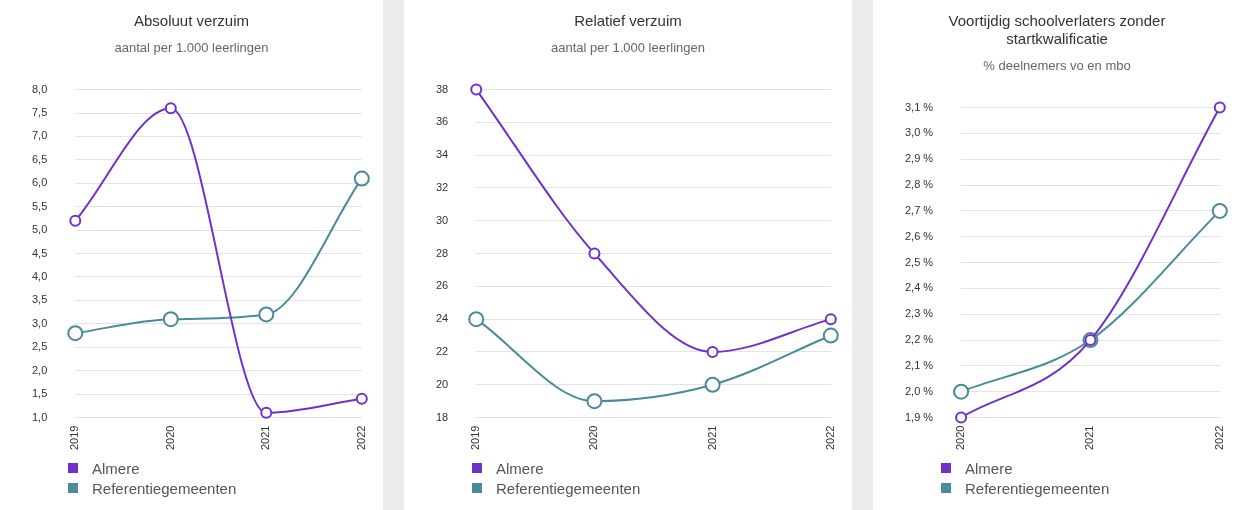 The width and height of the screenshot is (1241, 510). Describe the element at coordinates (39, 229) in the screenshot. I see `y-tick-label: 5,0` at that location.